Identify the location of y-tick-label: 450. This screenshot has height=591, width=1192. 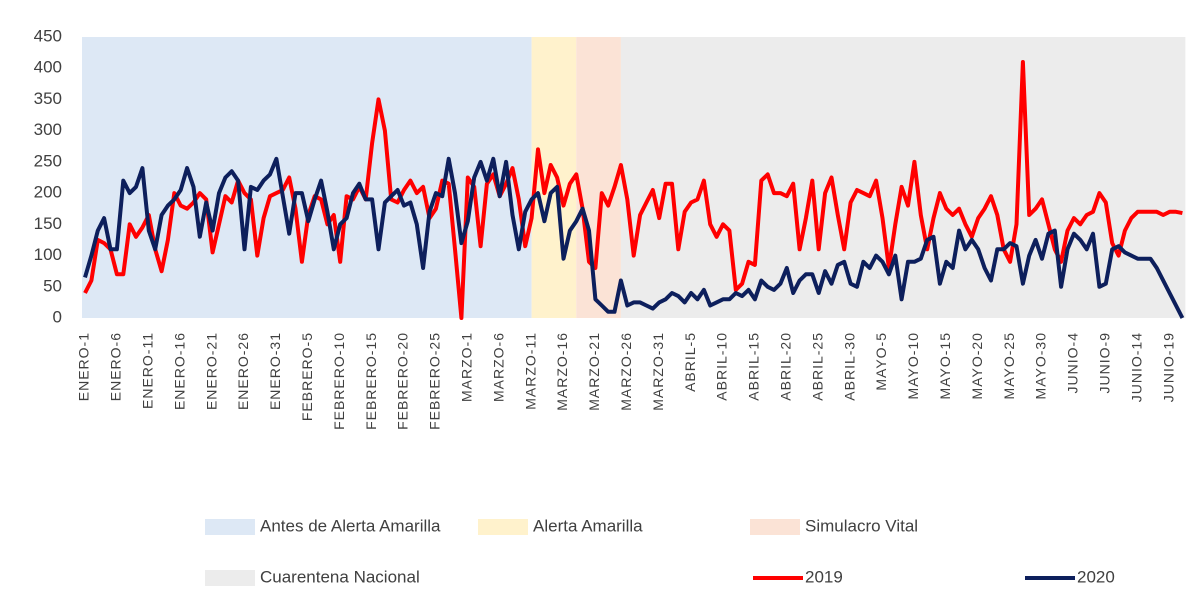
(48, 35).